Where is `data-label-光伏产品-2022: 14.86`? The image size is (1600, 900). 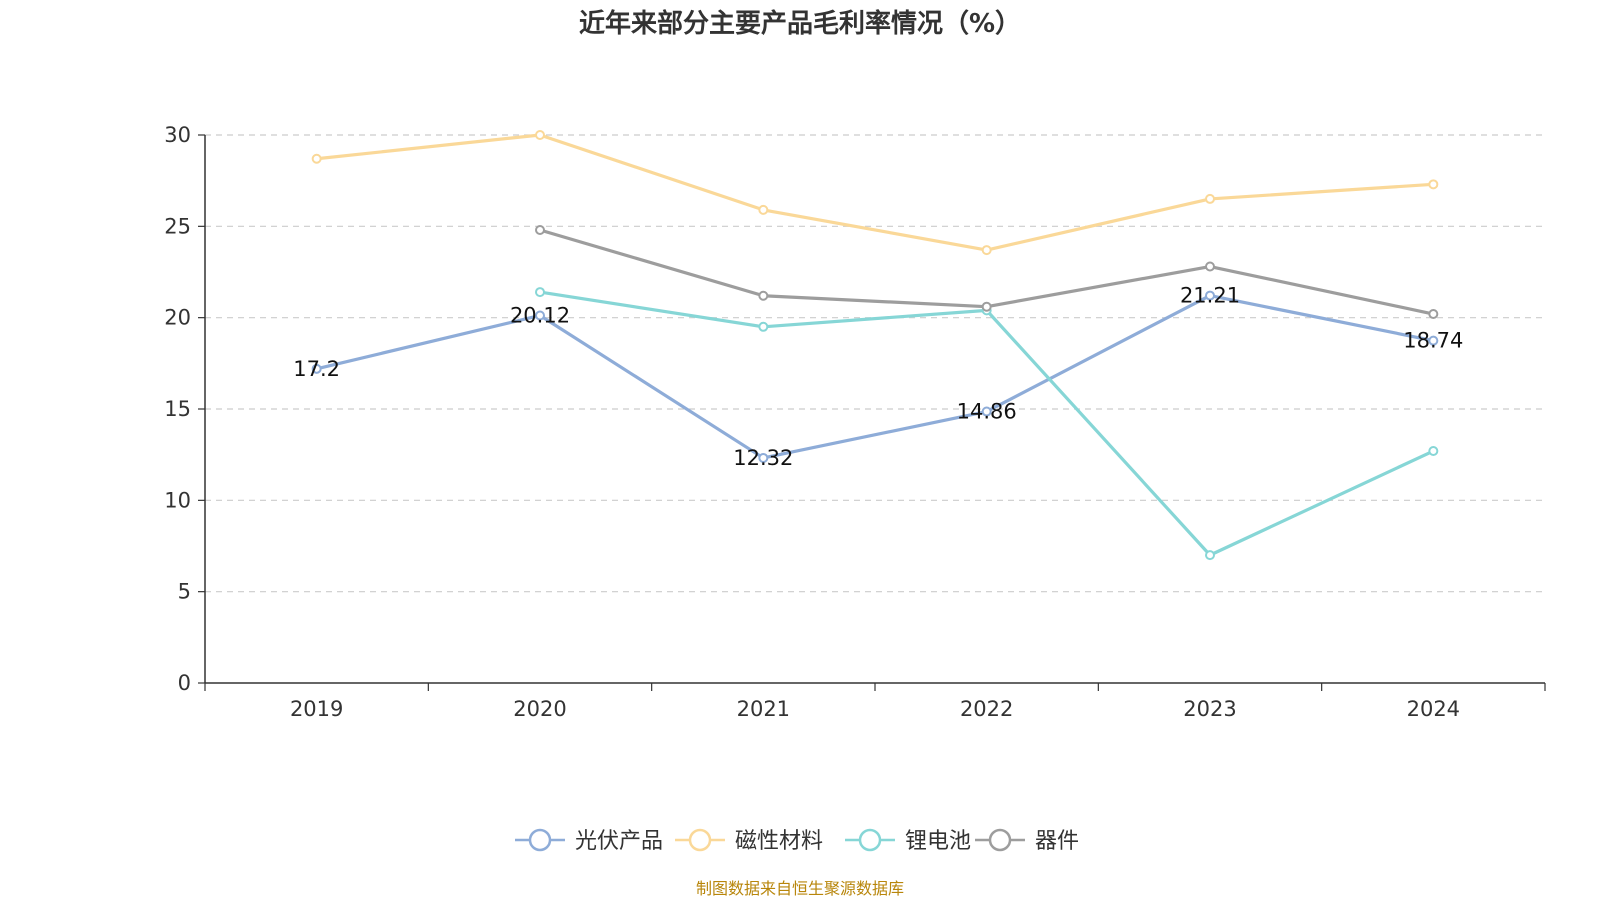 data-label-光伏产品-2022: 14.86 is located at coordinates (987, 412).